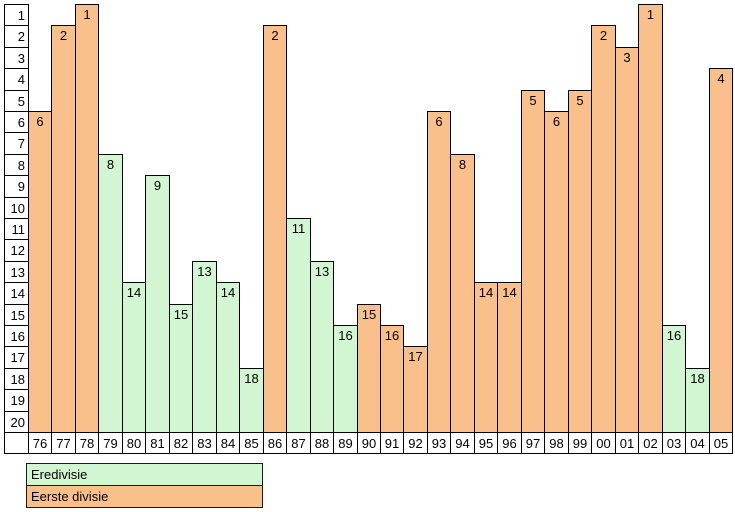  What do you see at coordinates (87, 443) in the screenshot?
I see `x-axis-cell-78: 78` at bounding box center [87, 443].